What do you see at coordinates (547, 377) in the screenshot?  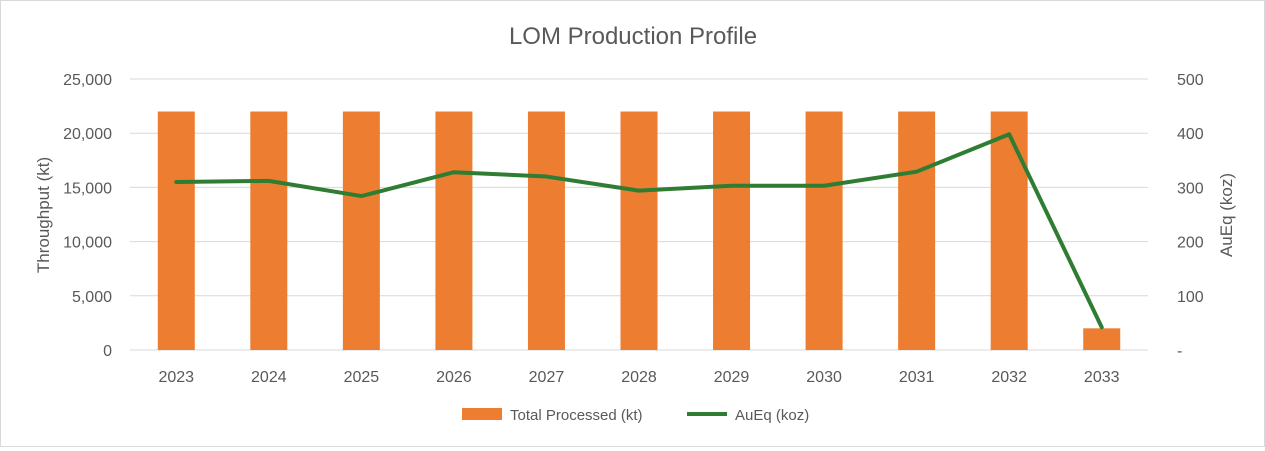 I see `x-tick-label: 2027` at bounding box center [547, 377].